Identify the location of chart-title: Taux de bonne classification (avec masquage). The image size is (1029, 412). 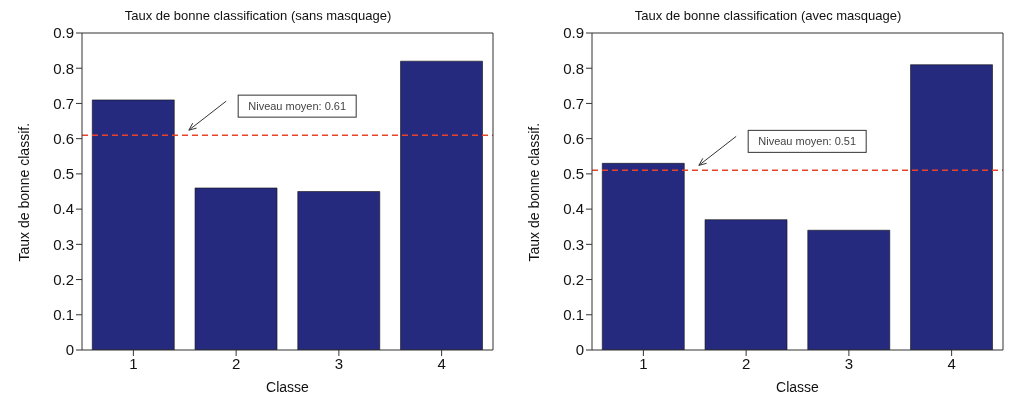
(768, 16).